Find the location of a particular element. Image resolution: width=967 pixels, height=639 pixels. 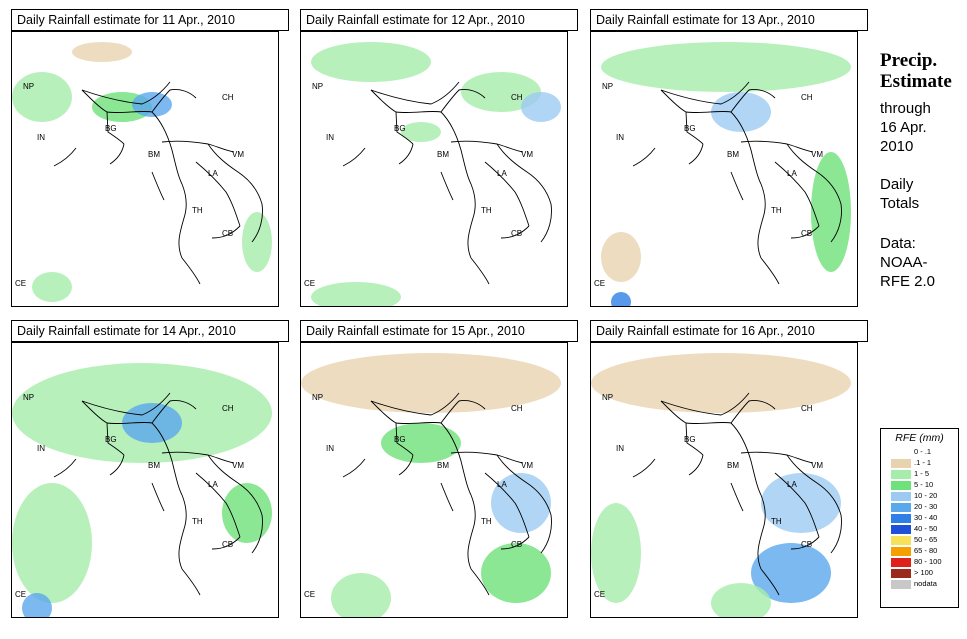

legend-label: 1 - 5 is located at coordinates (922, 473).